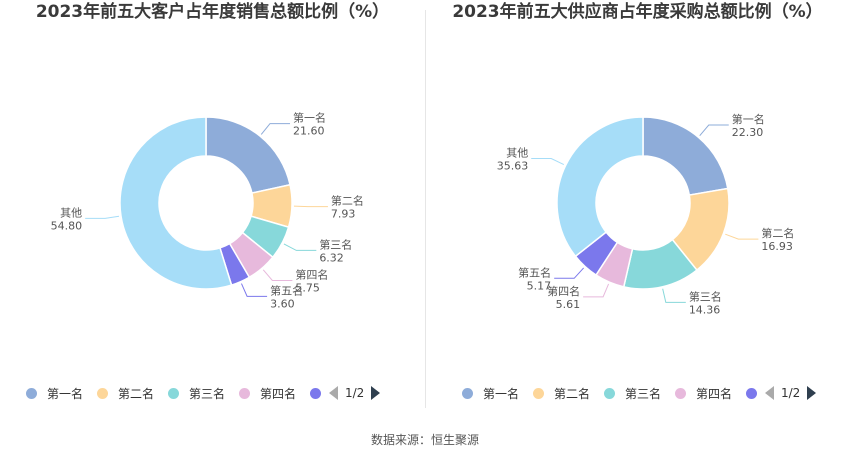  What do you see at coordinates (331, 257) in the screenshot?
I see `slice-value-label: 6.32` at bounding box center [331, 257].